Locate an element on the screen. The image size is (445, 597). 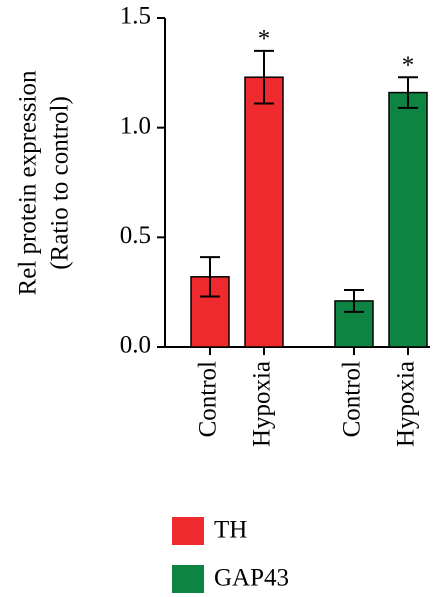
legend-label: GAP43 is located at coordinates (251, 578).